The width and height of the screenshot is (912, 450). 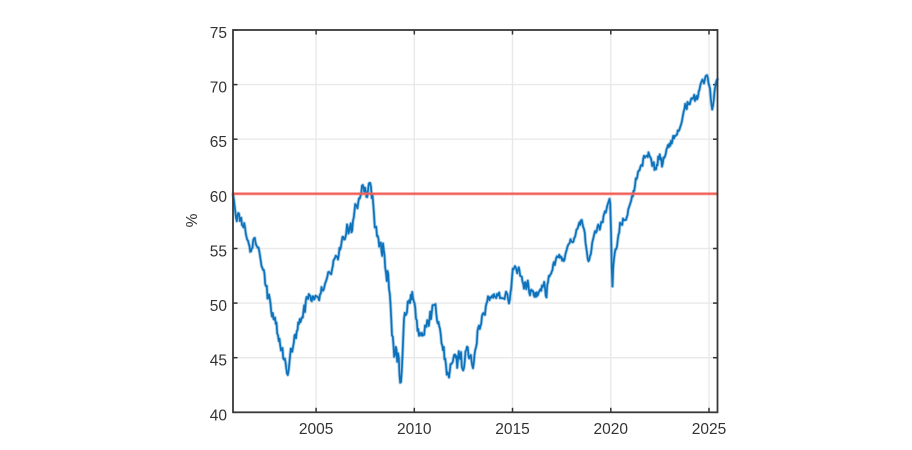 I want to click on svg-text: 65, so click(x=218, y=142).